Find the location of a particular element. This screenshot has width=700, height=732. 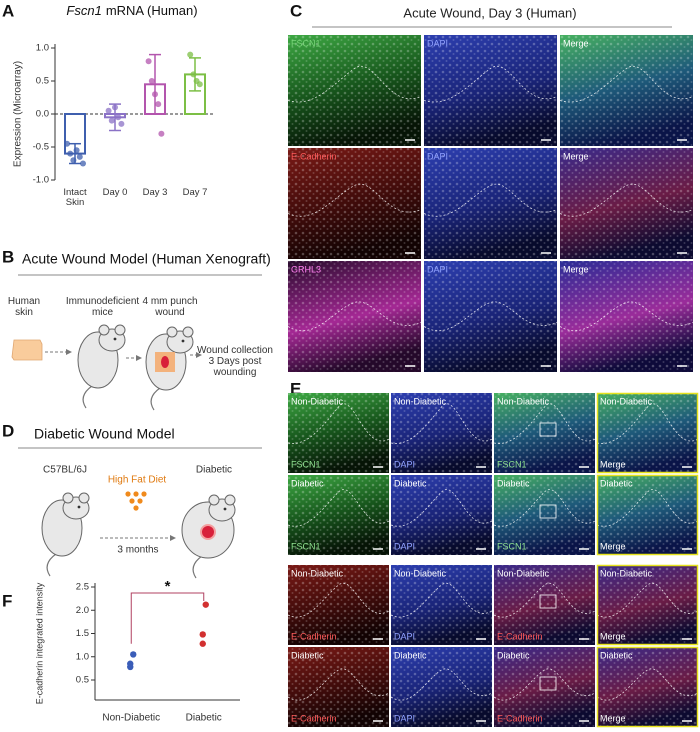

panel-letter: E is located at coordinates (295, 388).